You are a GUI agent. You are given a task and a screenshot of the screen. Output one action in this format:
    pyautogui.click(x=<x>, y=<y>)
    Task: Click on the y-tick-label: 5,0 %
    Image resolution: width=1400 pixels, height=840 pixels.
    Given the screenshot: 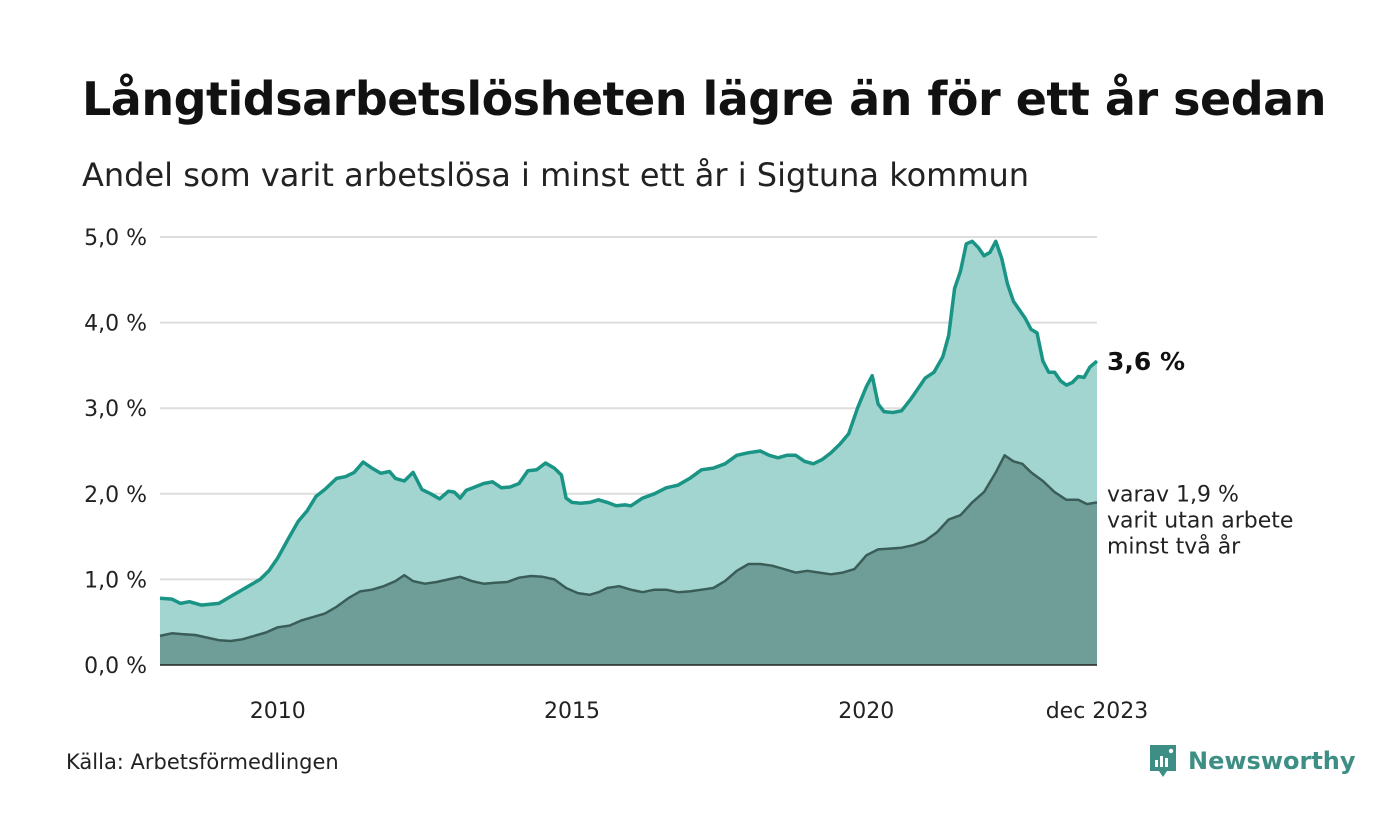 What is the action you would take?
    pyautogui.click(x=115, y=238)
    